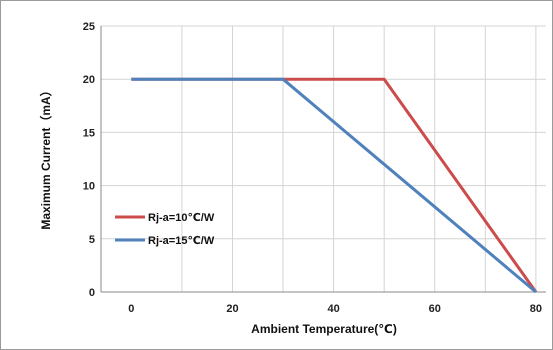  Describe the element at coordinates (92, 293) in the screenshot. I see `y-tick-label: 0` at that location.